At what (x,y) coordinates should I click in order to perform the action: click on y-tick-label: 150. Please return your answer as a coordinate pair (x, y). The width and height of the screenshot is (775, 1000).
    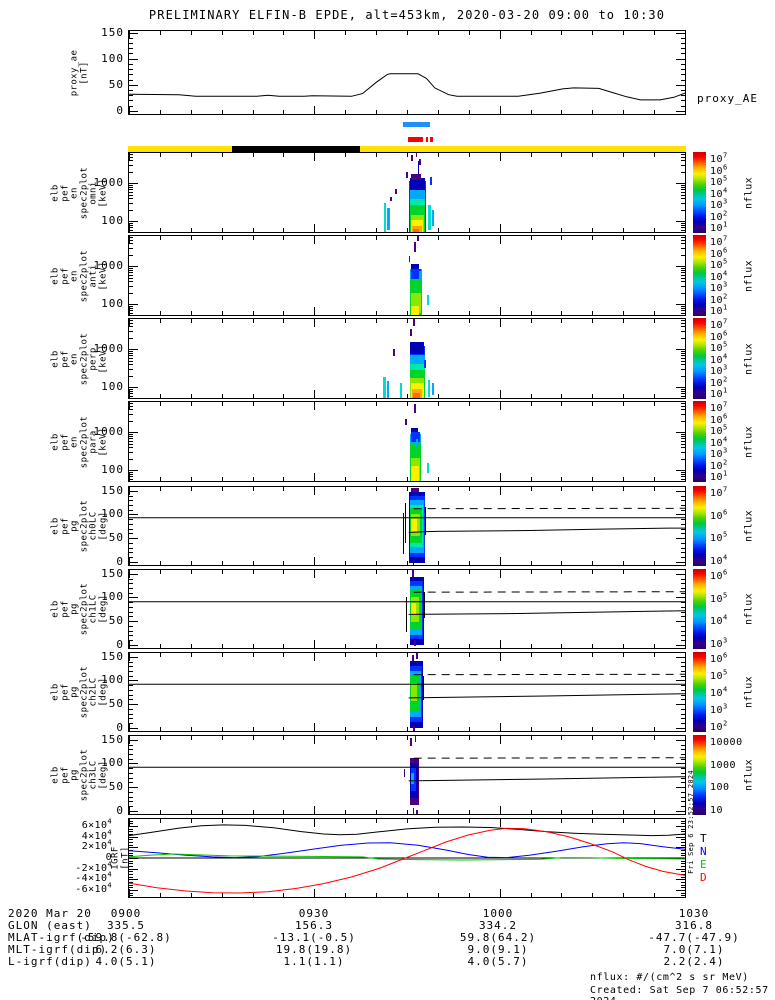
    Looking at the image, I should click on (112, 573).